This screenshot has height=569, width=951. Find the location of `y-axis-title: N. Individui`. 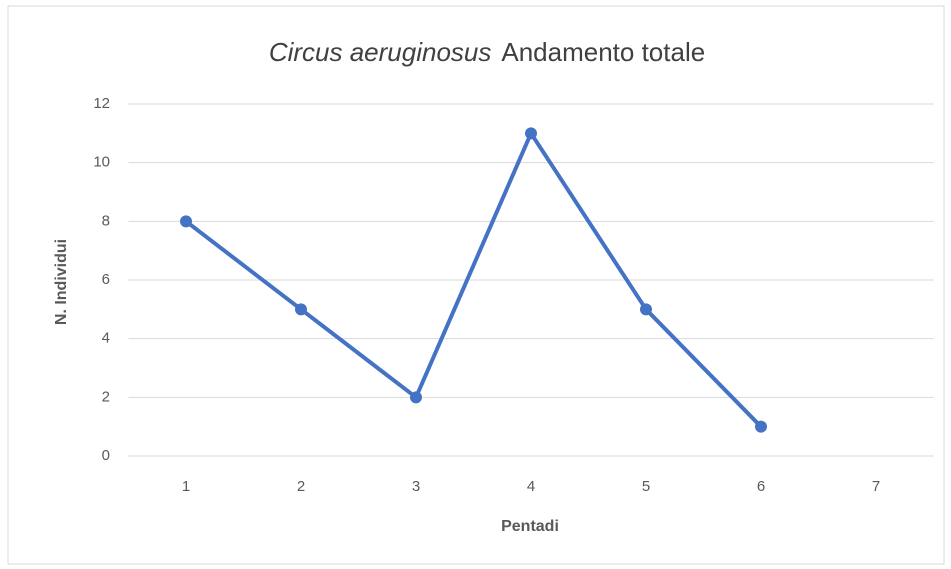

y-axis-title: N. Individui is located at coordinates (61, 282).